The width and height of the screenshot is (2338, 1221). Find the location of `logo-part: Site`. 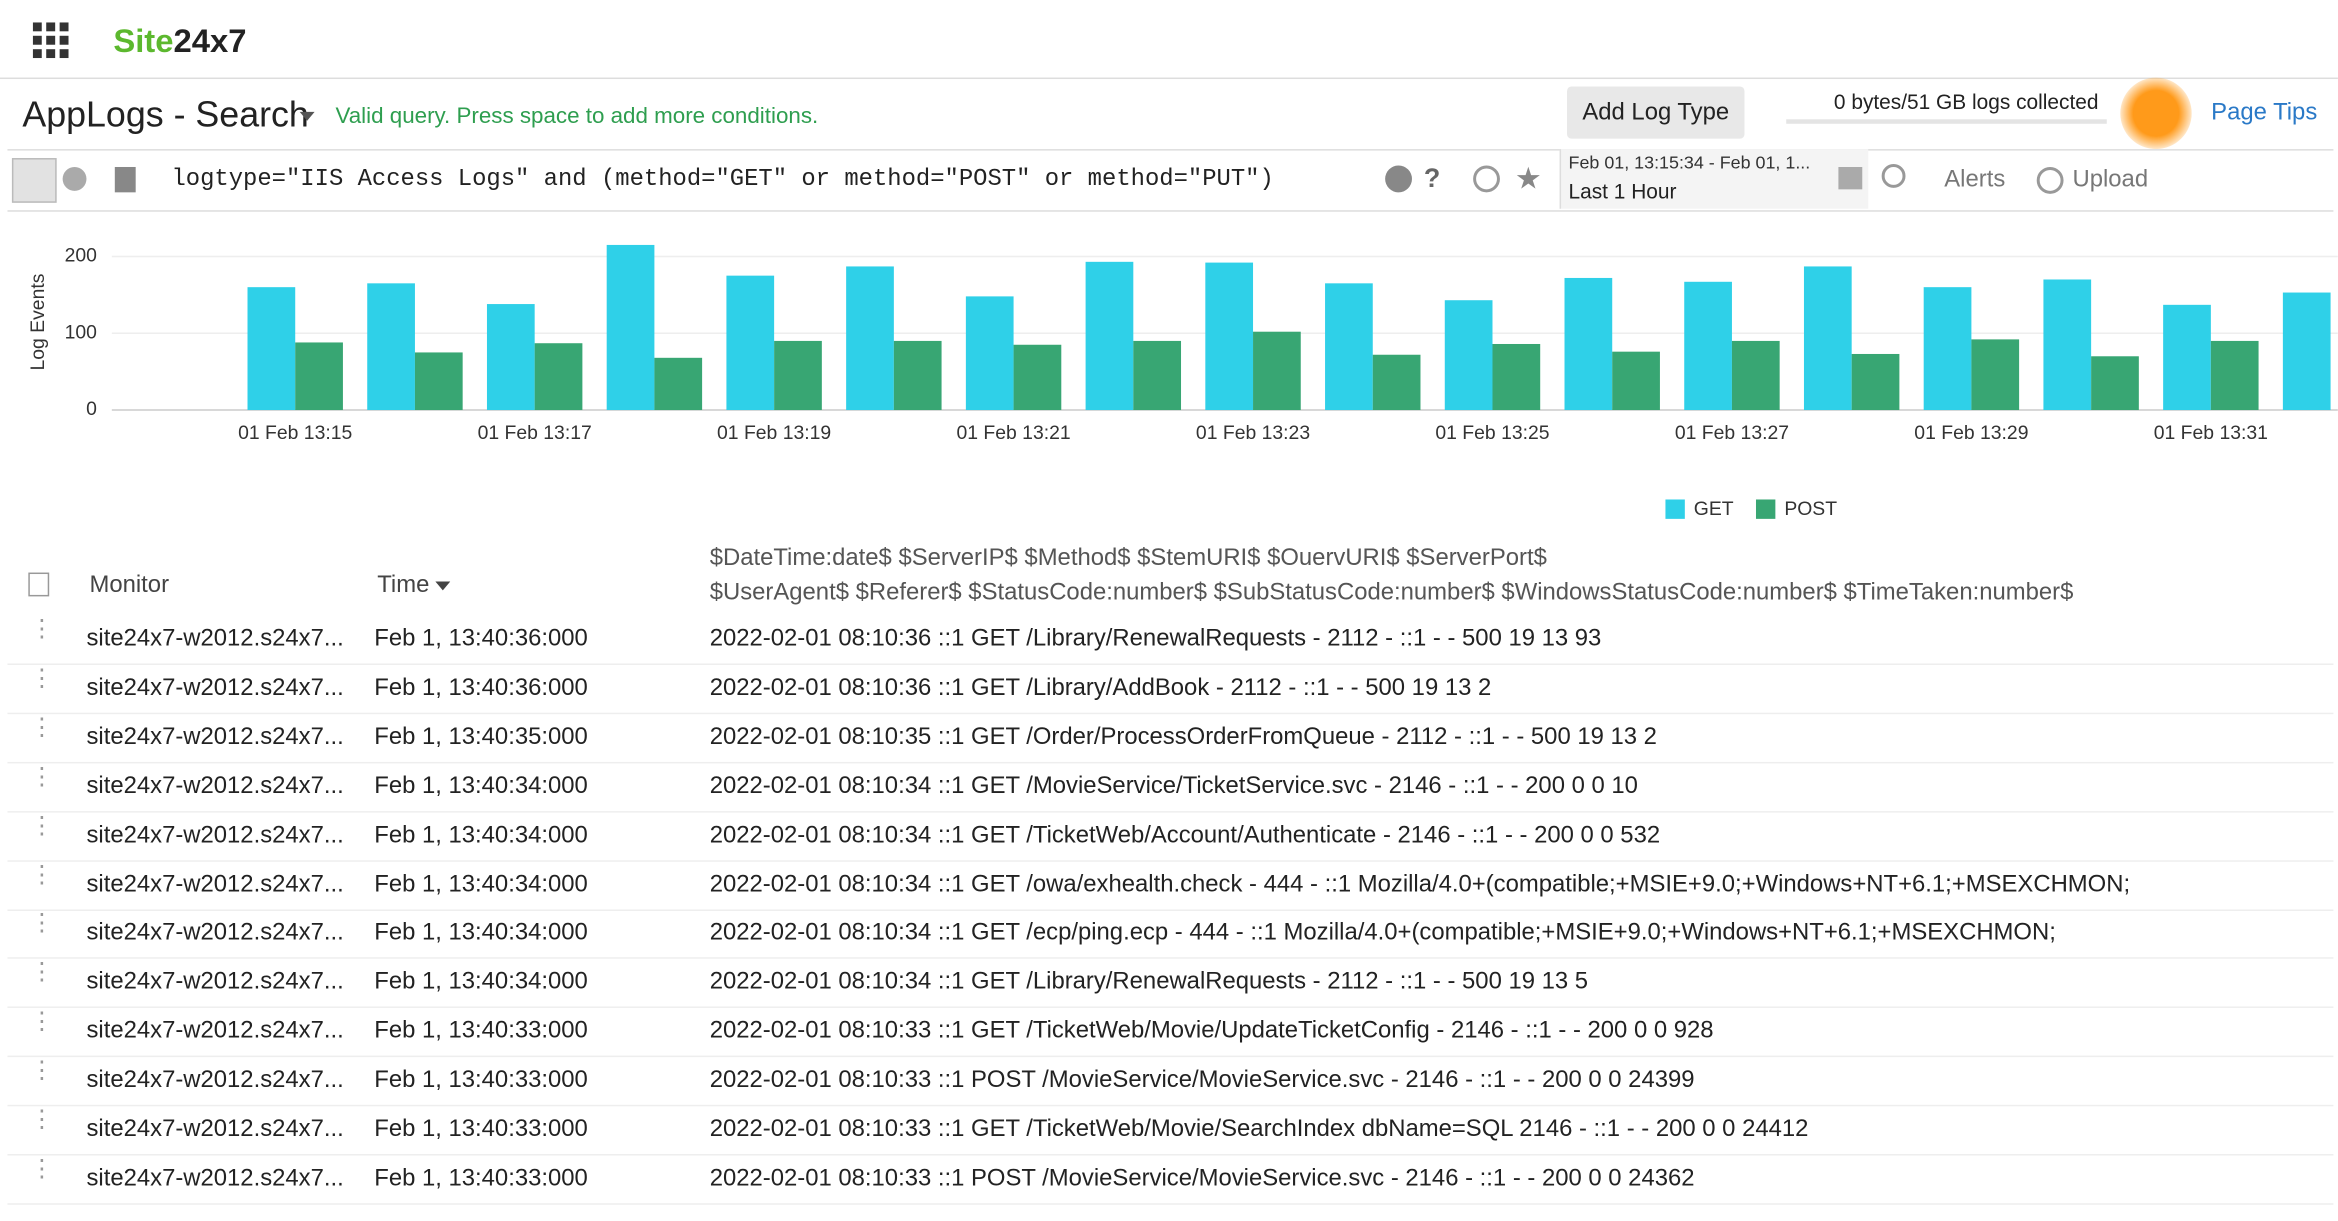

logo-part: Site is located at coordinates (143, 41).